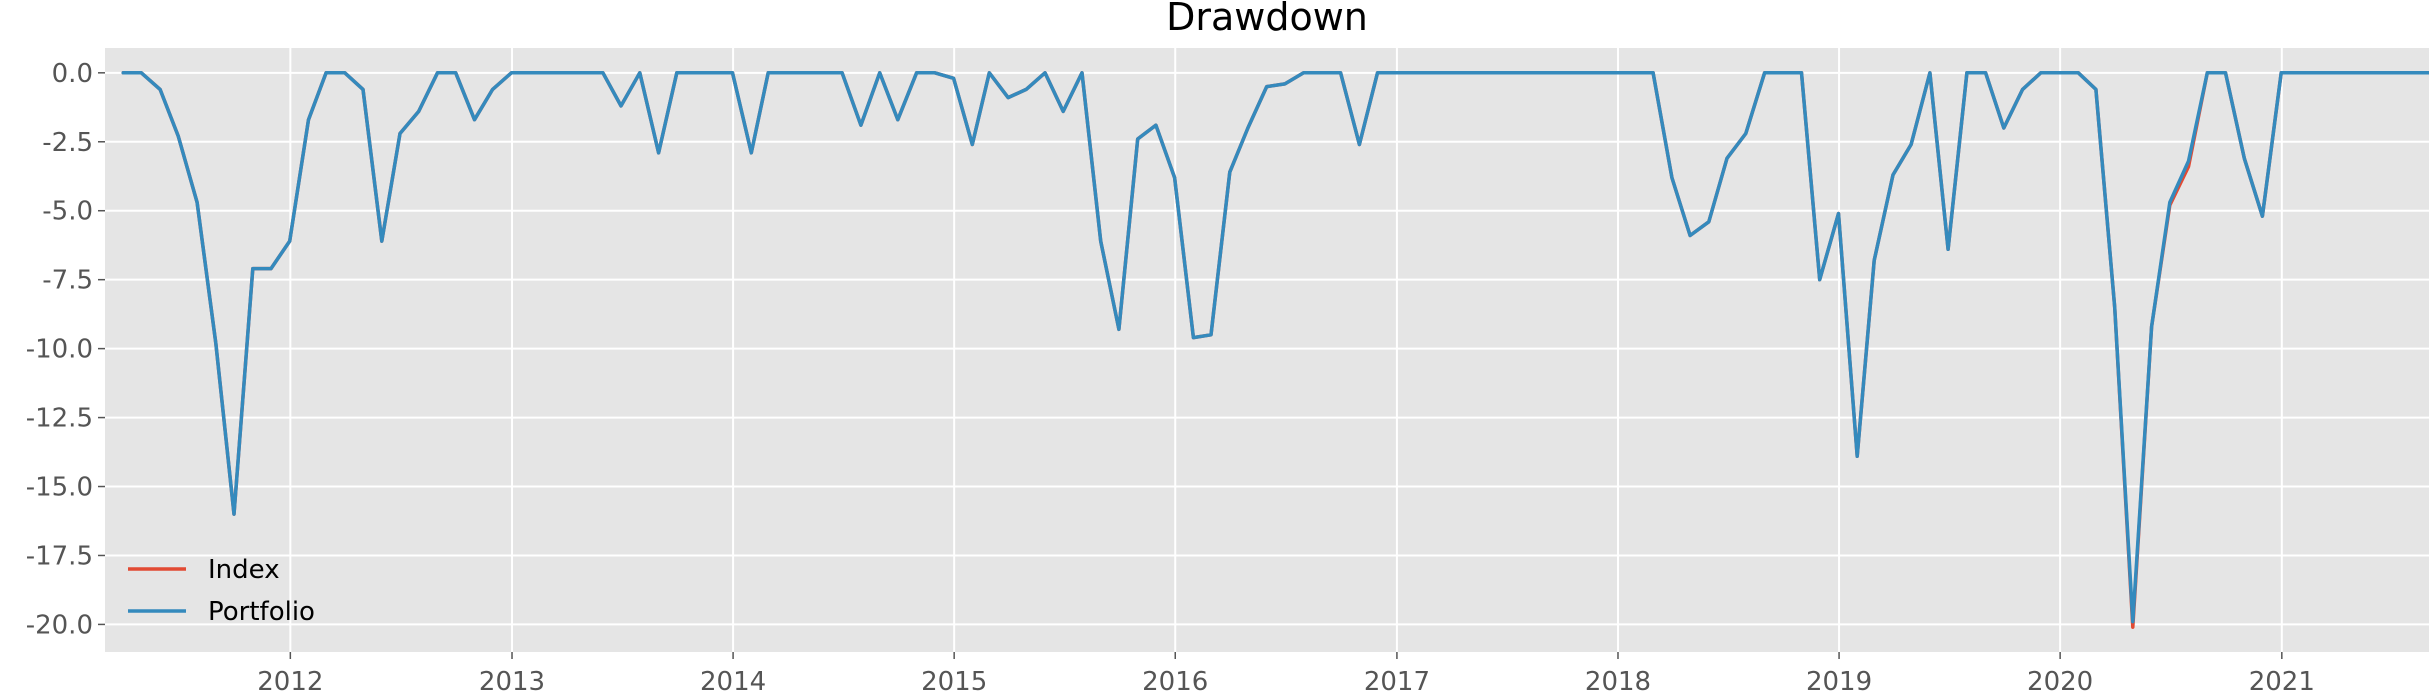 This screenshot has width=2429, height=699. What do you see at coordinates (221, 591) in the screenshot?
I see `legend: Index Portfolio` at bounding box center [221, 591].